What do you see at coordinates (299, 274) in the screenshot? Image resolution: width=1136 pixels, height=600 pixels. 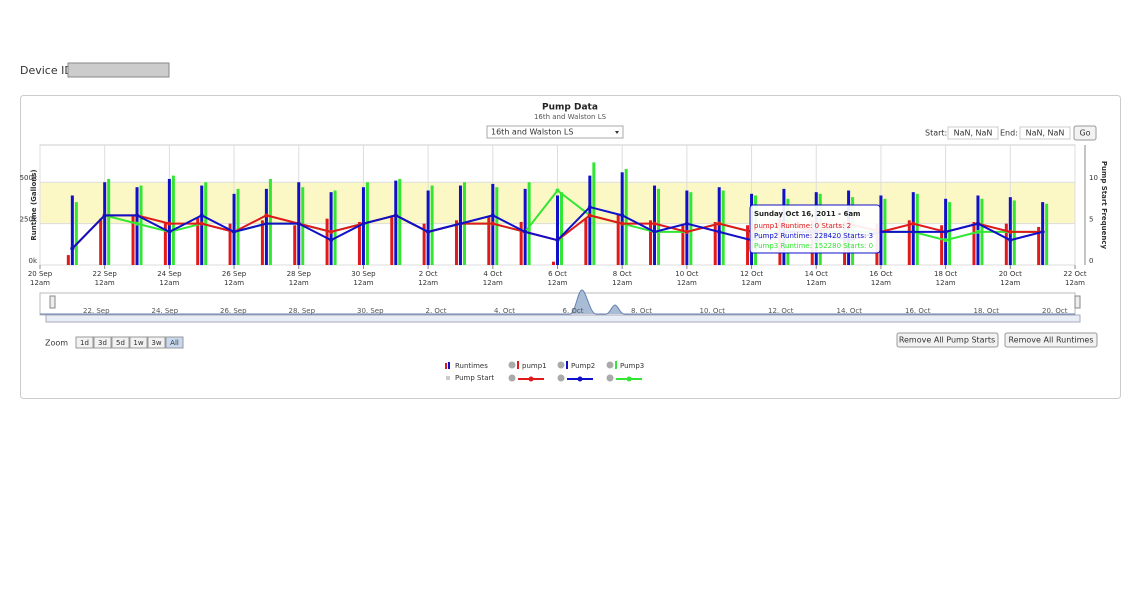 I see `x-tick-label: 28 Sep` at bounding box center [299, 274].